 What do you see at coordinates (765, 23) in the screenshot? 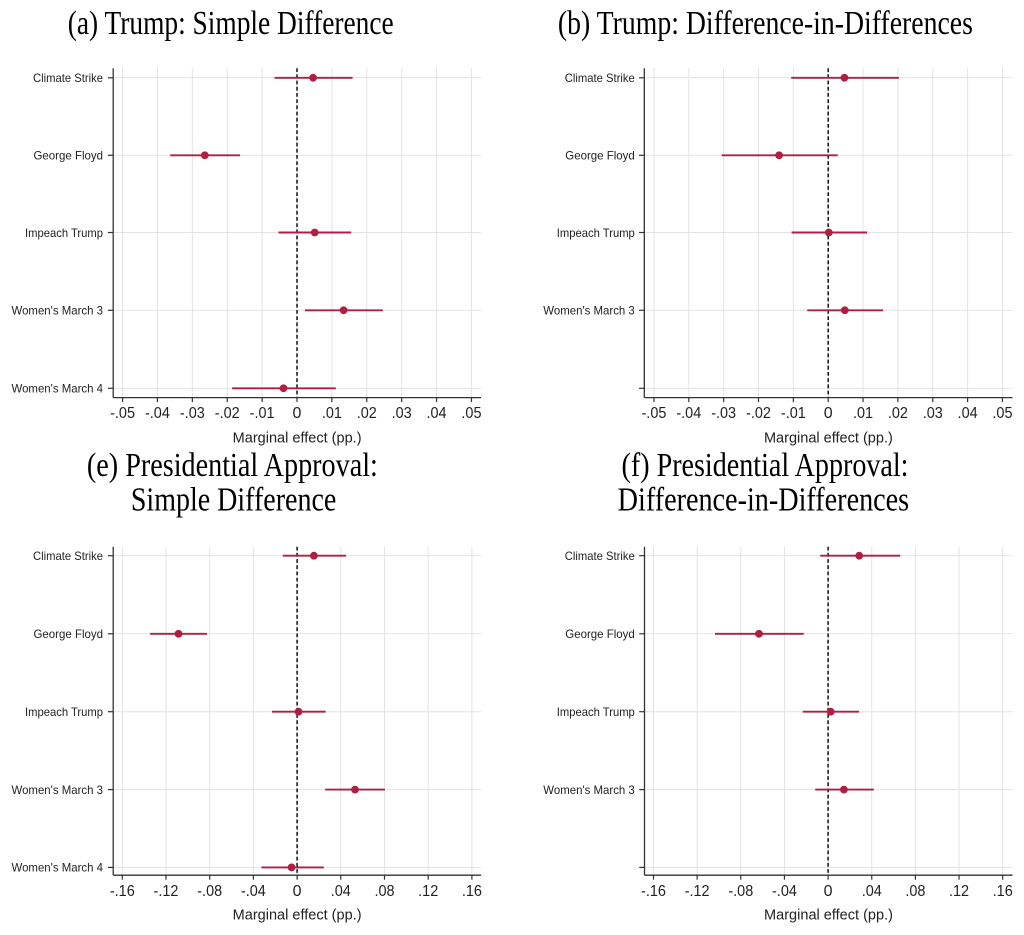
I see `svg-text:(b) Trump: Difference-in-Diffe: (b) Trump: Difference-in-Differences` at bounding box center [765, 23].